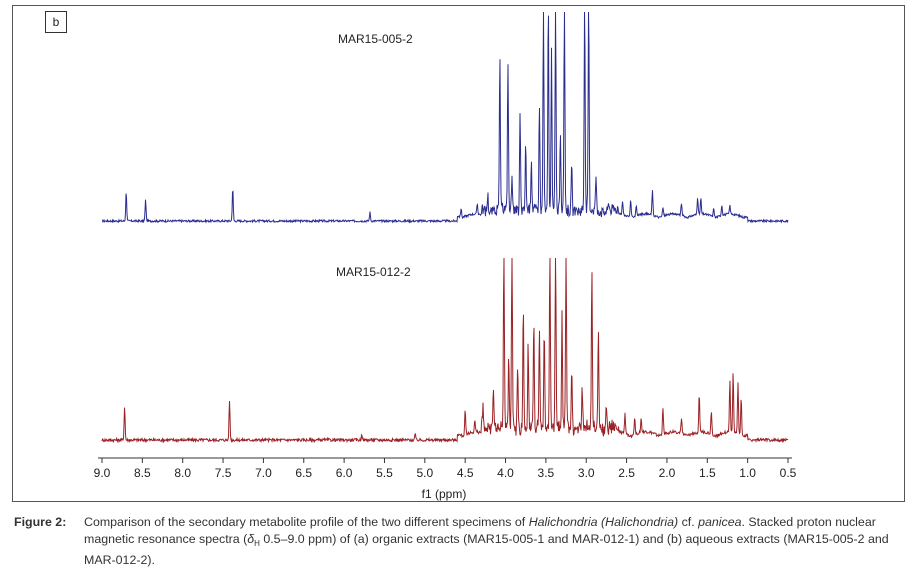 This screenshot has width=909, height=579. I want to click on x-tick-label: 1.0, so click(747, 473).